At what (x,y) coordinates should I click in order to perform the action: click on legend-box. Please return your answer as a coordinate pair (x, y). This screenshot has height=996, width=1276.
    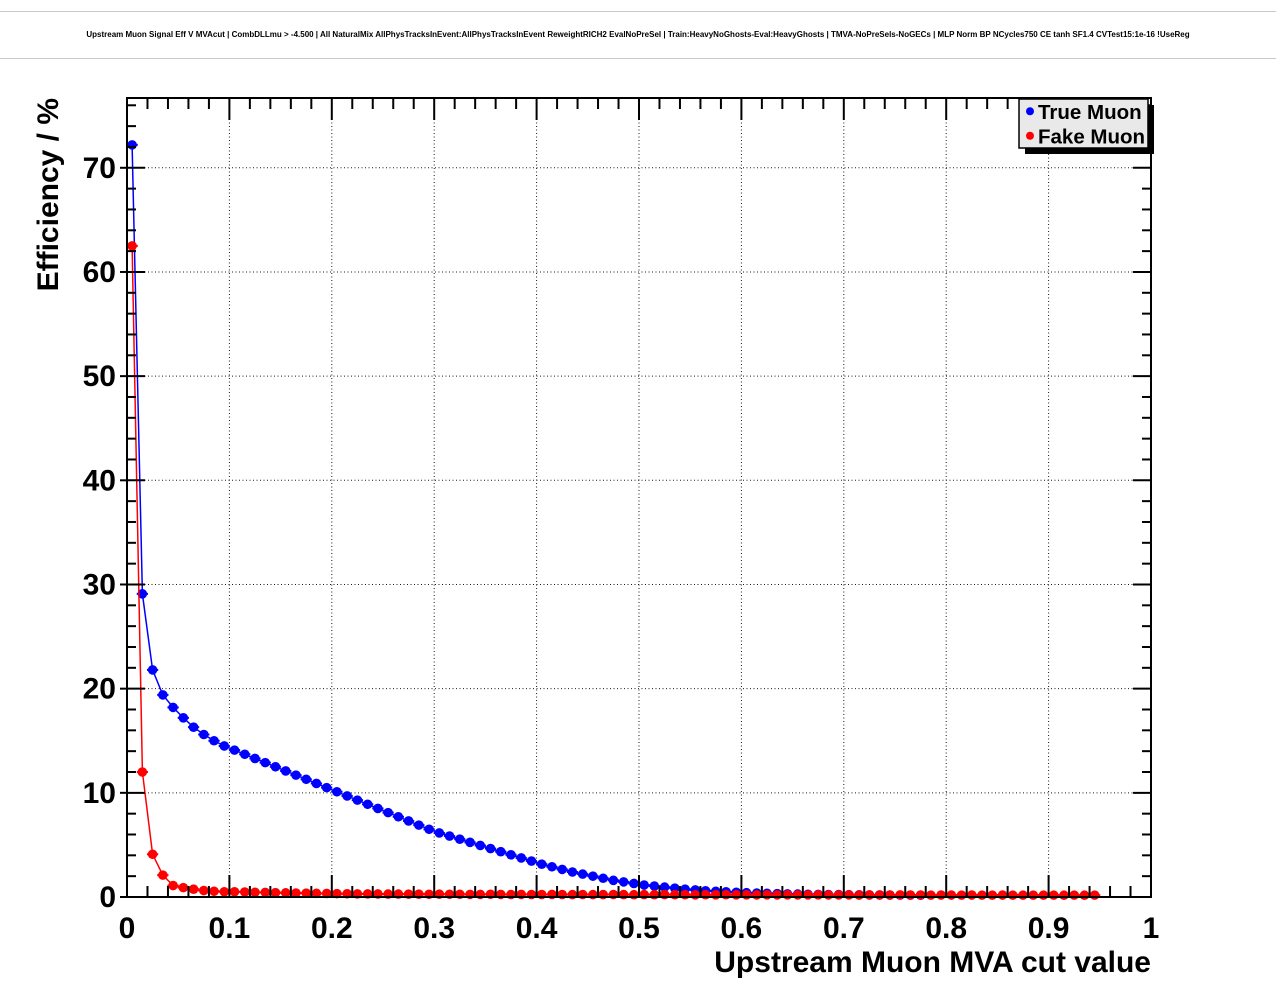
    Looking at the image, I should click on (1083, 123).